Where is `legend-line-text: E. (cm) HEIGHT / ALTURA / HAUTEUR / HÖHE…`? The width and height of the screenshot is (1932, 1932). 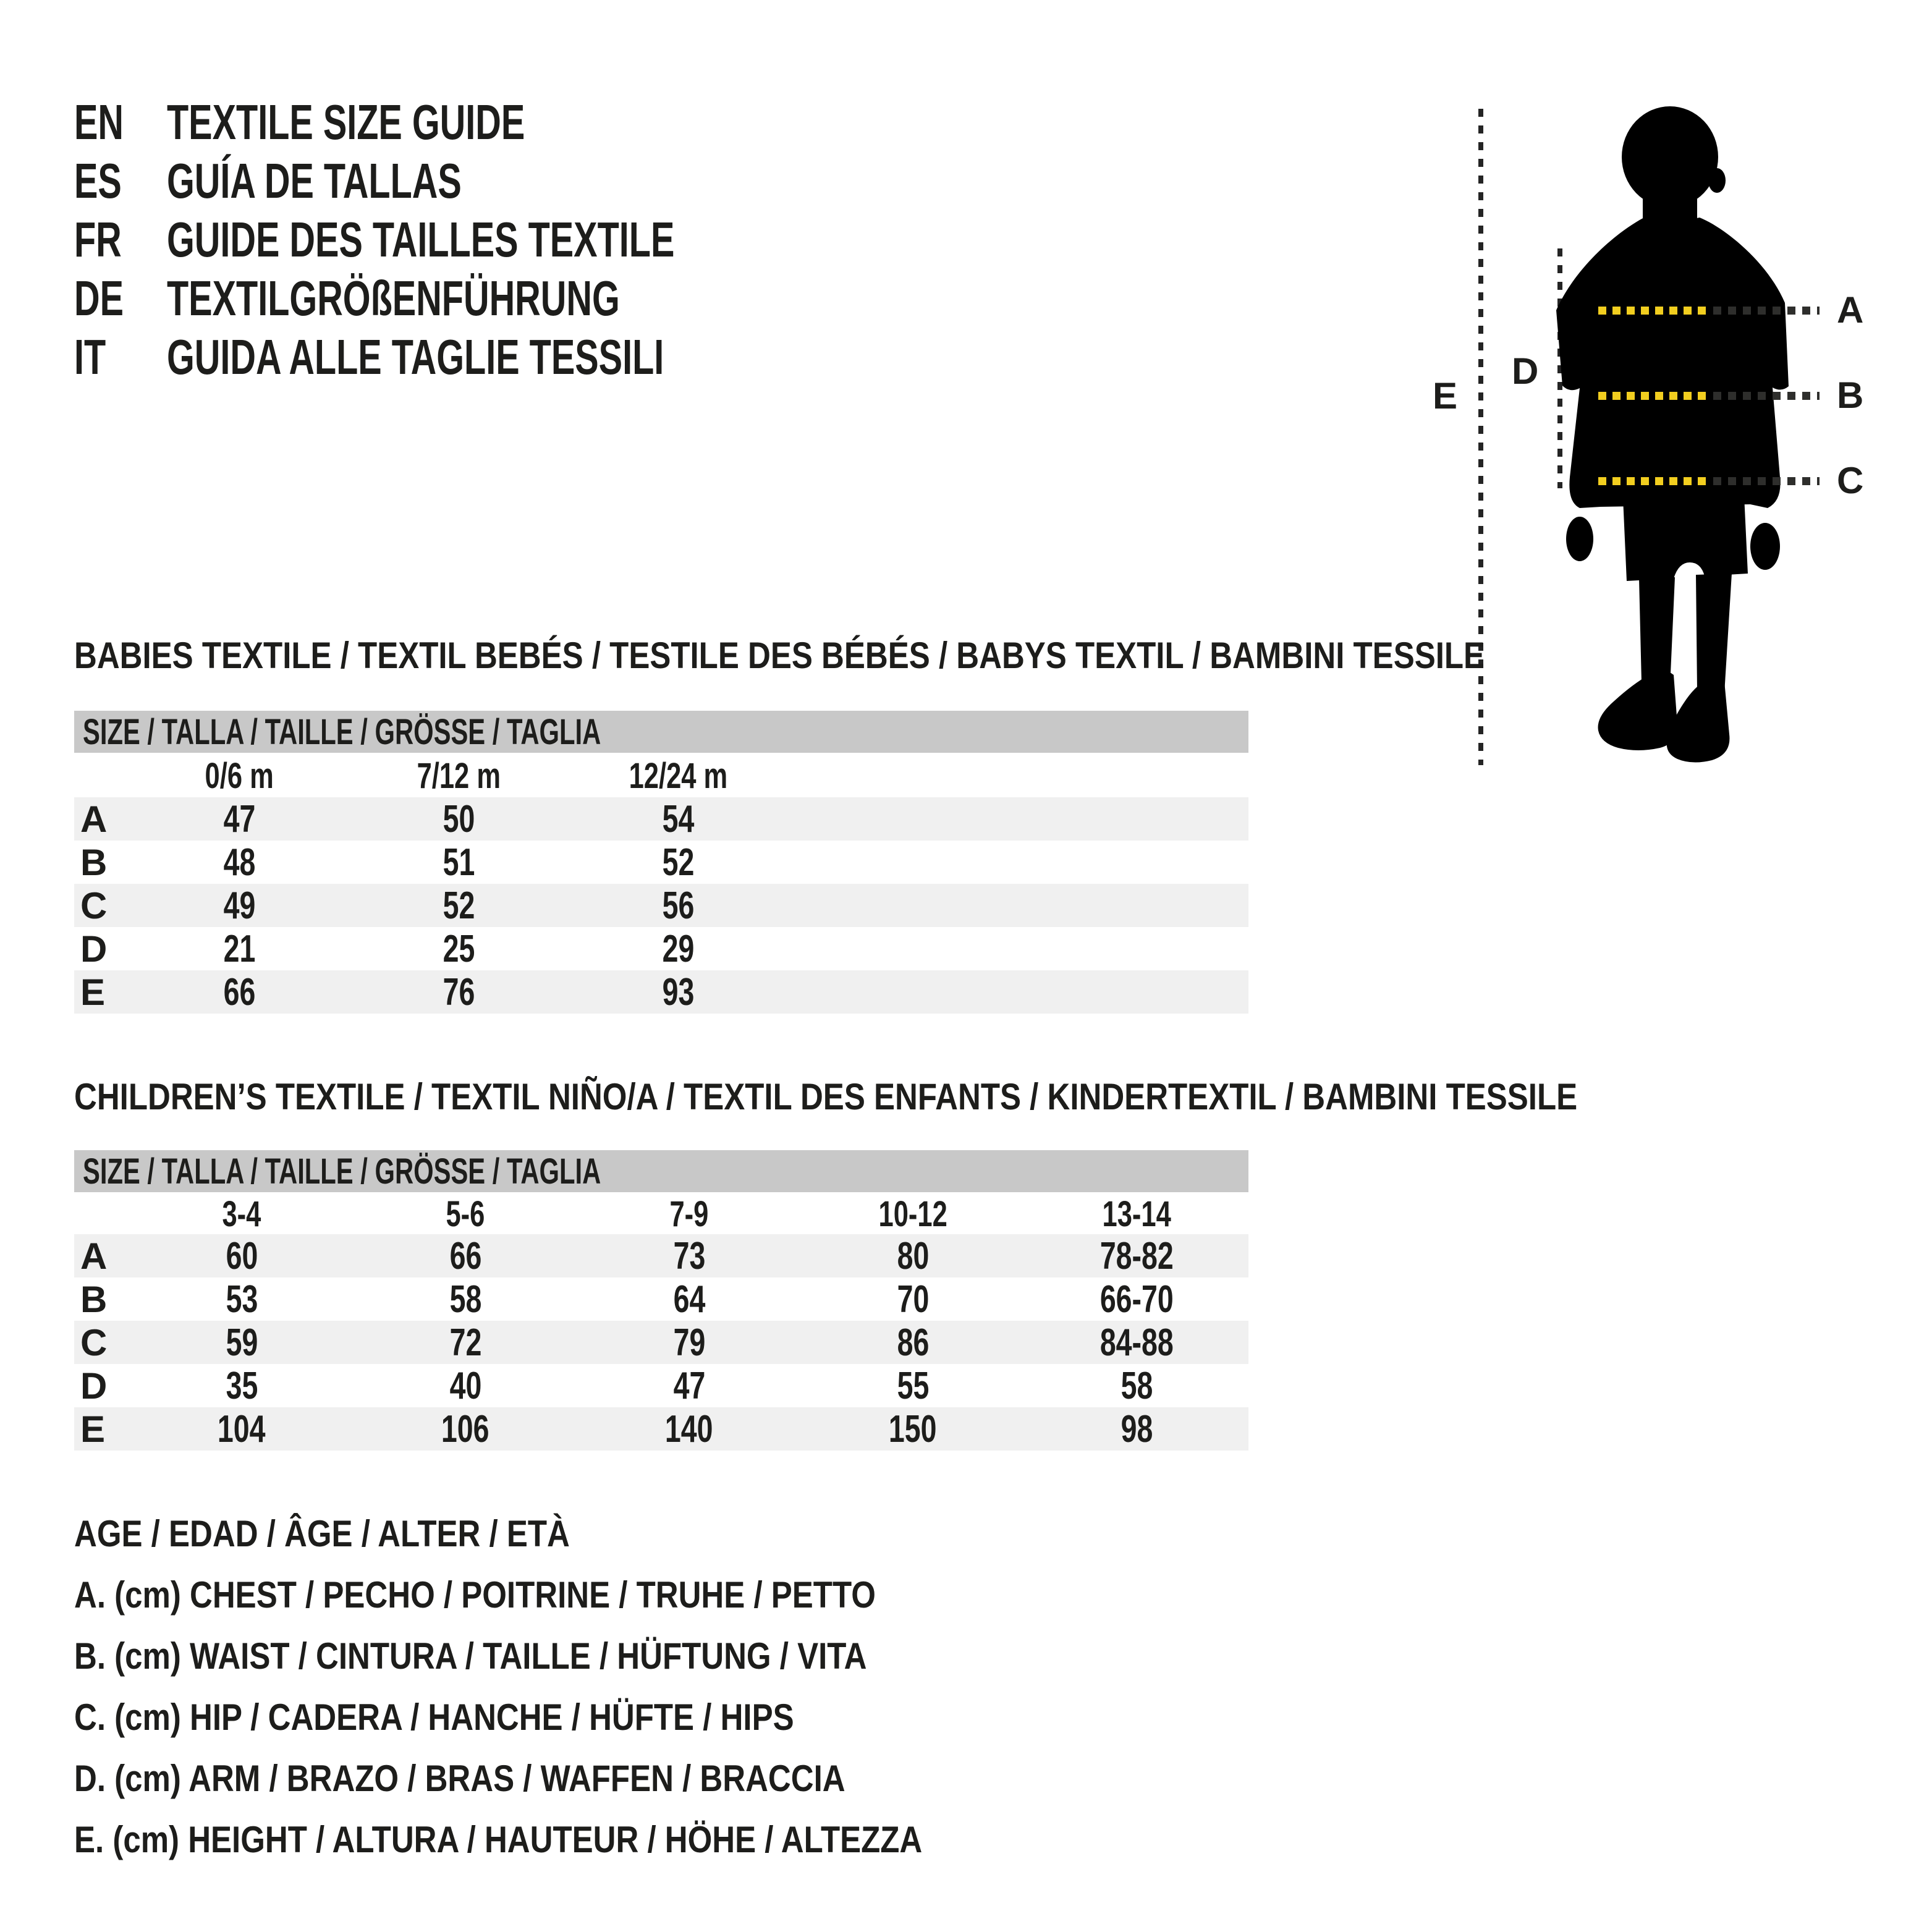
legend-line-text: E. (cm) HEIGHT / ALTURA / HAUTEUR / HÖHE… is located at coordinates (498, 1839).